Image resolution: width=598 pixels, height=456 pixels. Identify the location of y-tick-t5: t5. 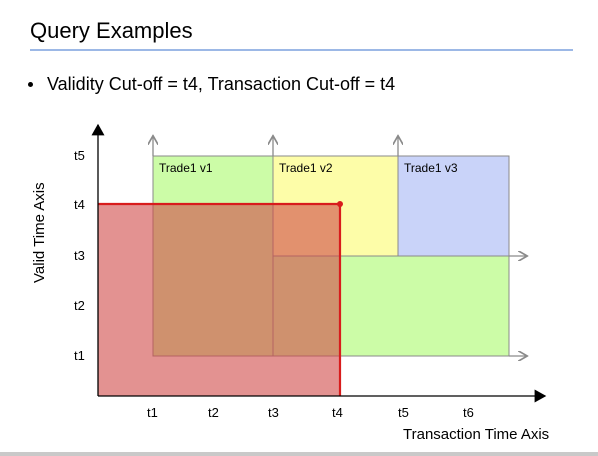
(79, 155).